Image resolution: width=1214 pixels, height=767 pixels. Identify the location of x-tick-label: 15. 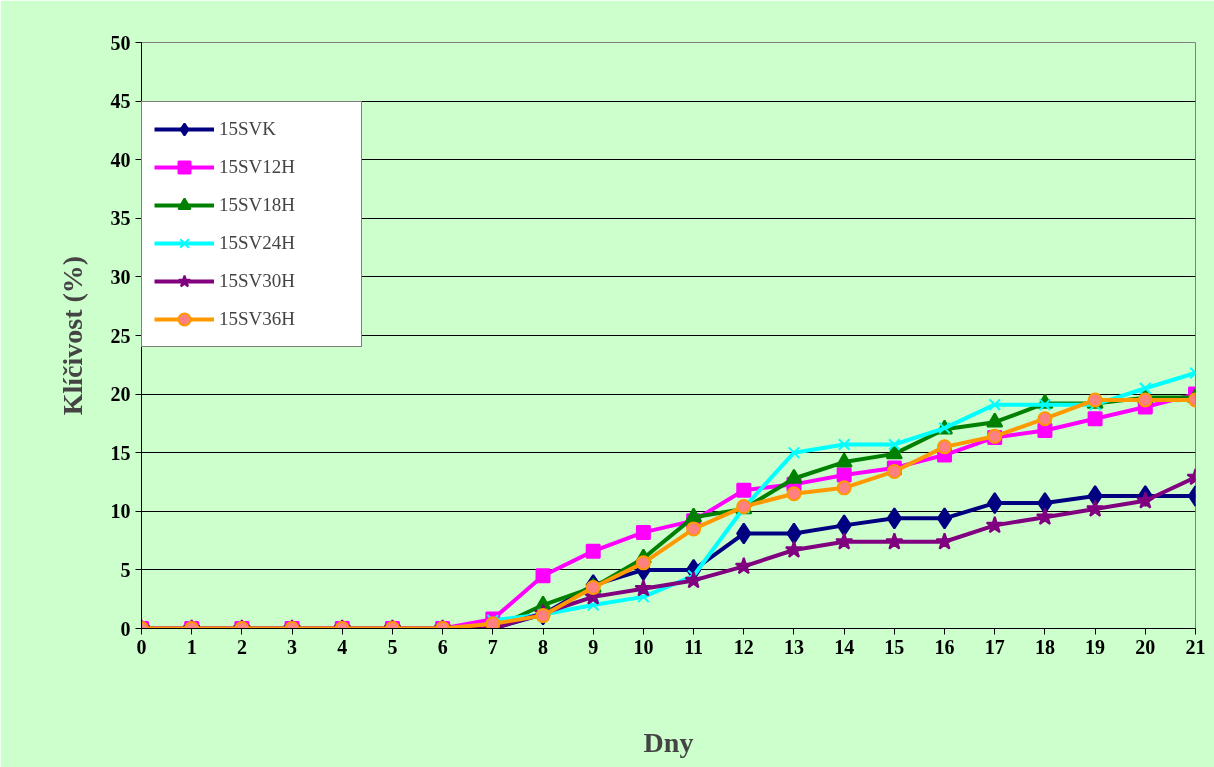
(894, 646).